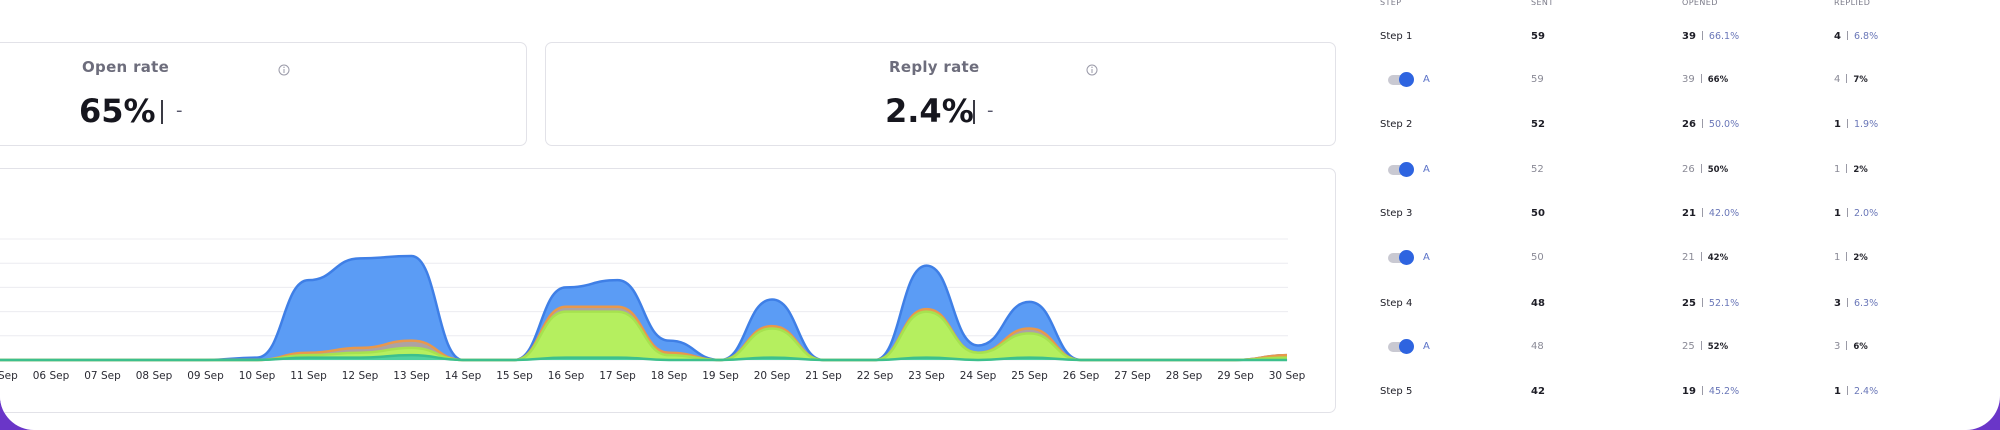  I want to click on x-tick-label: 27 Sep, so click(1132, 376).